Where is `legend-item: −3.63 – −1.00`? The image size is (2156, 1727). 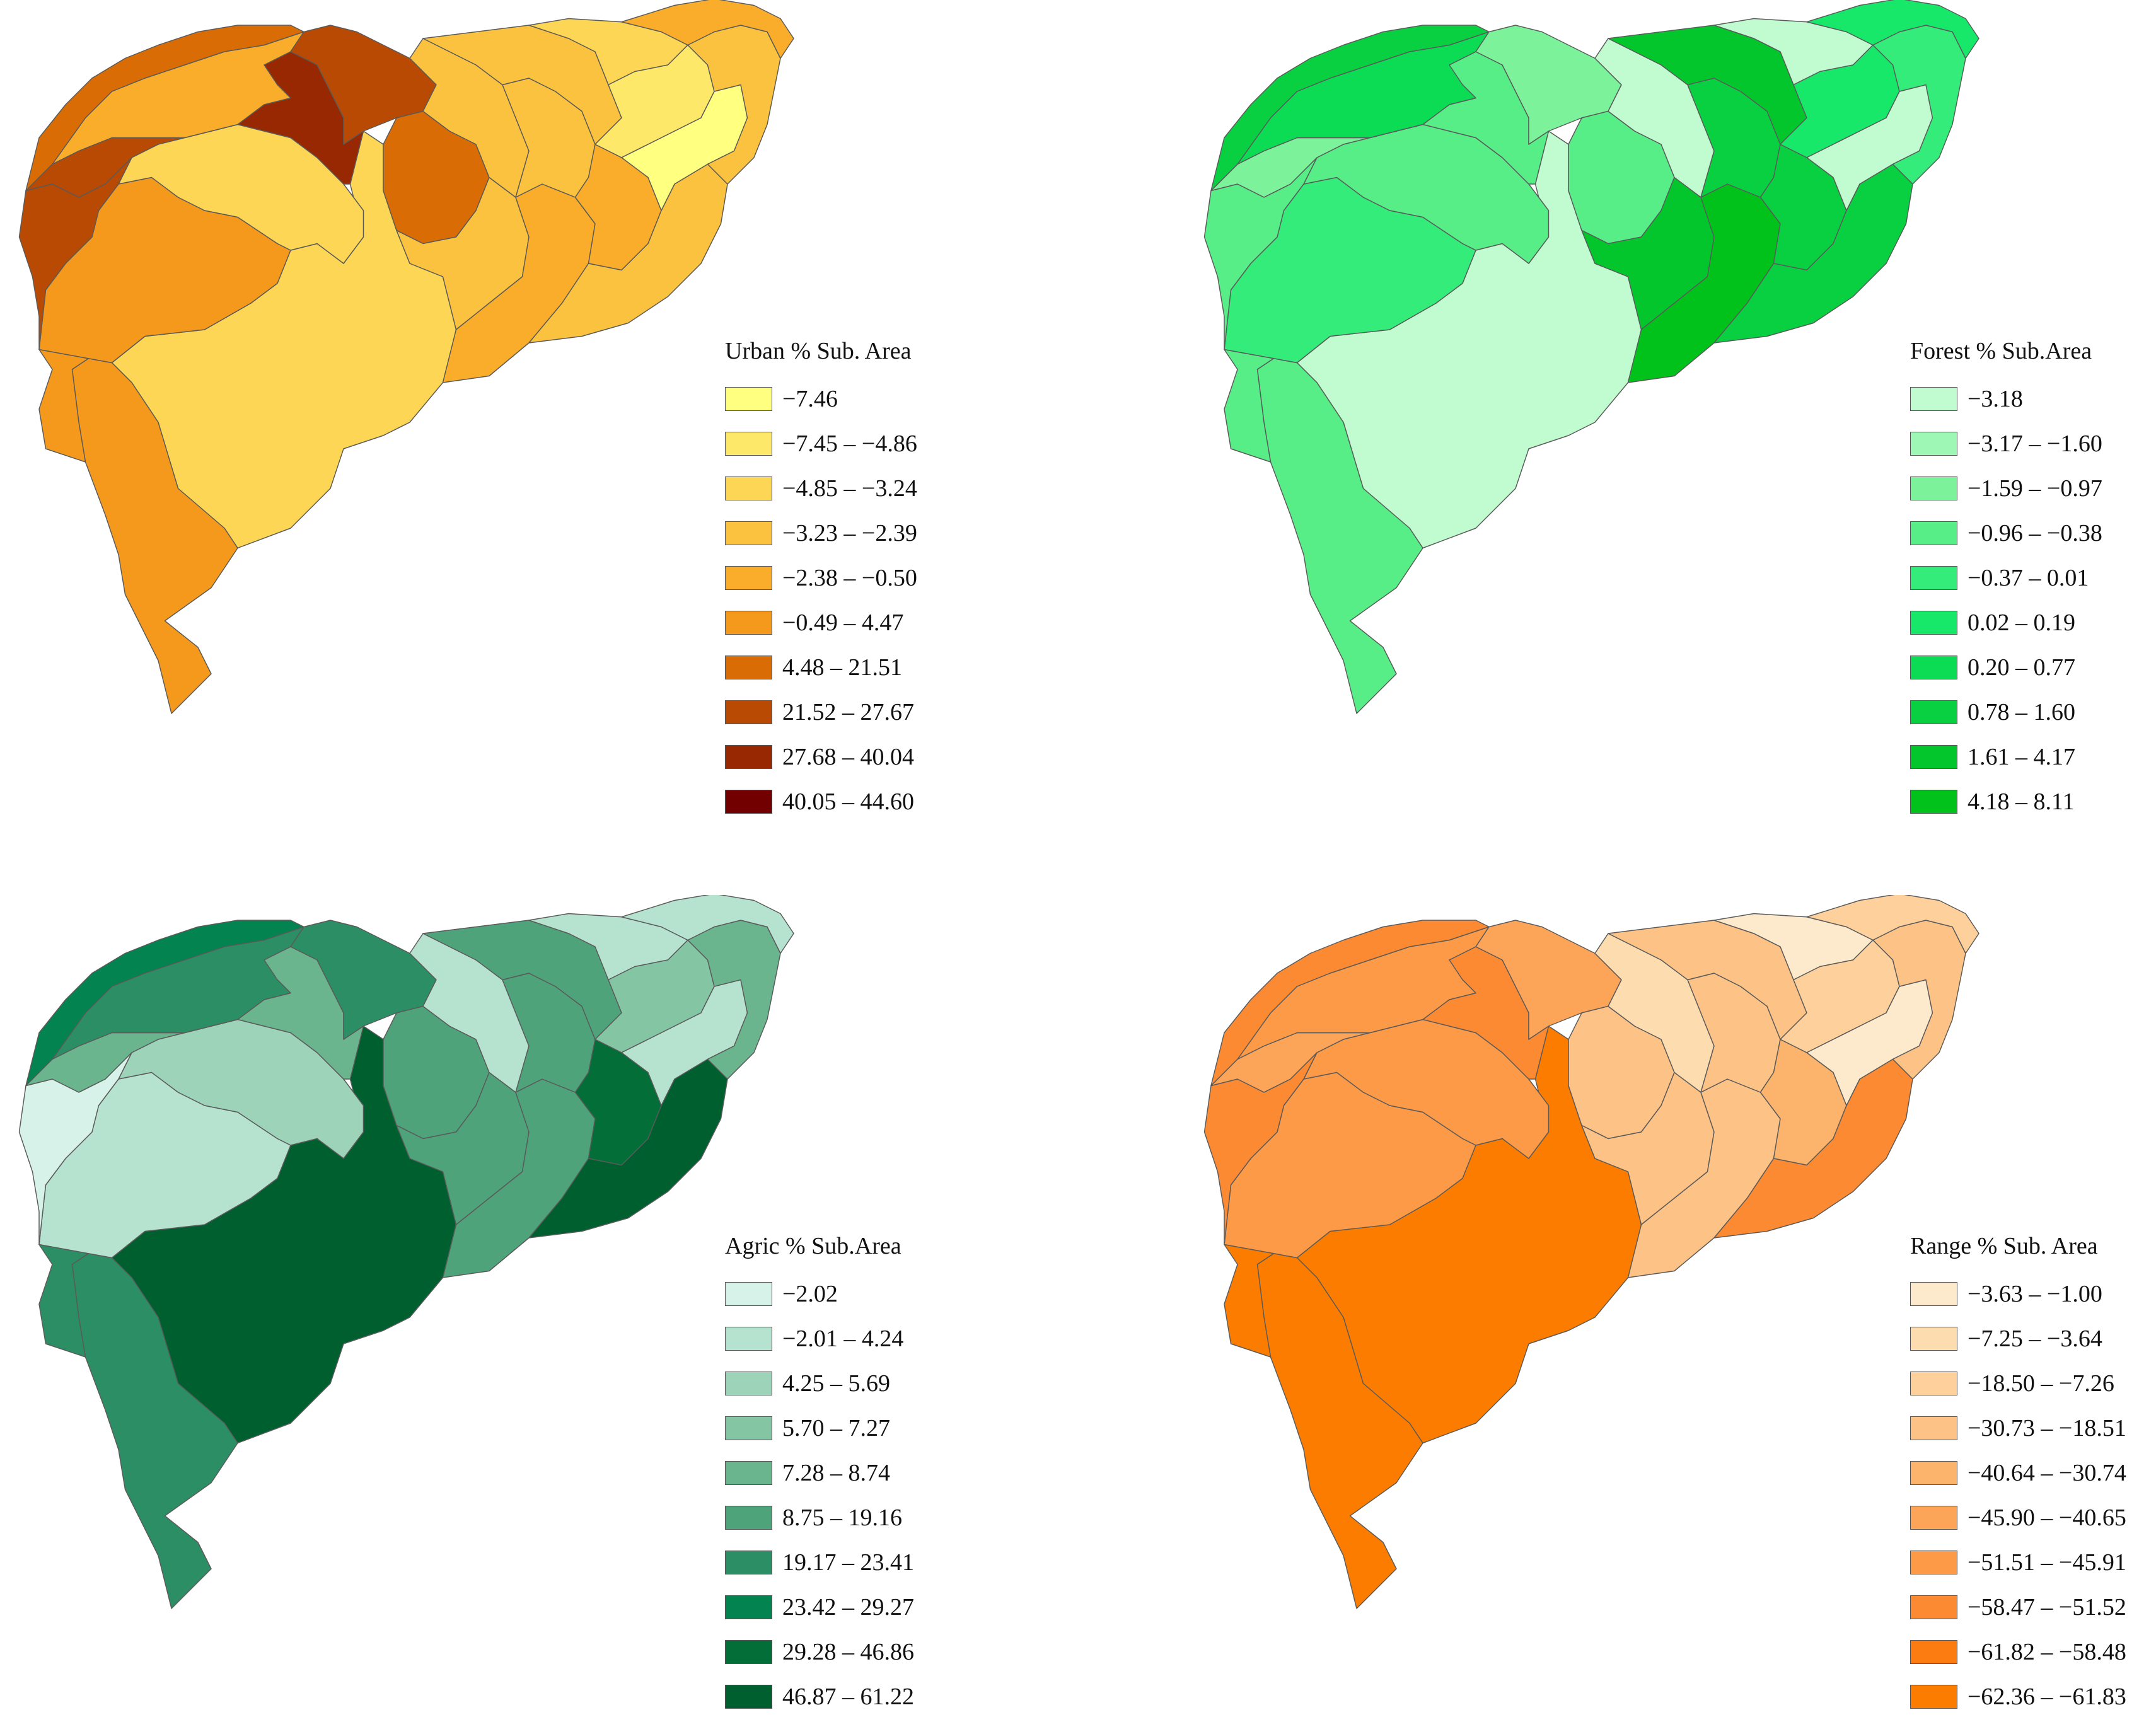
legend-item: −3.63 – −1.00 is located at coordinates (2018, 1293).